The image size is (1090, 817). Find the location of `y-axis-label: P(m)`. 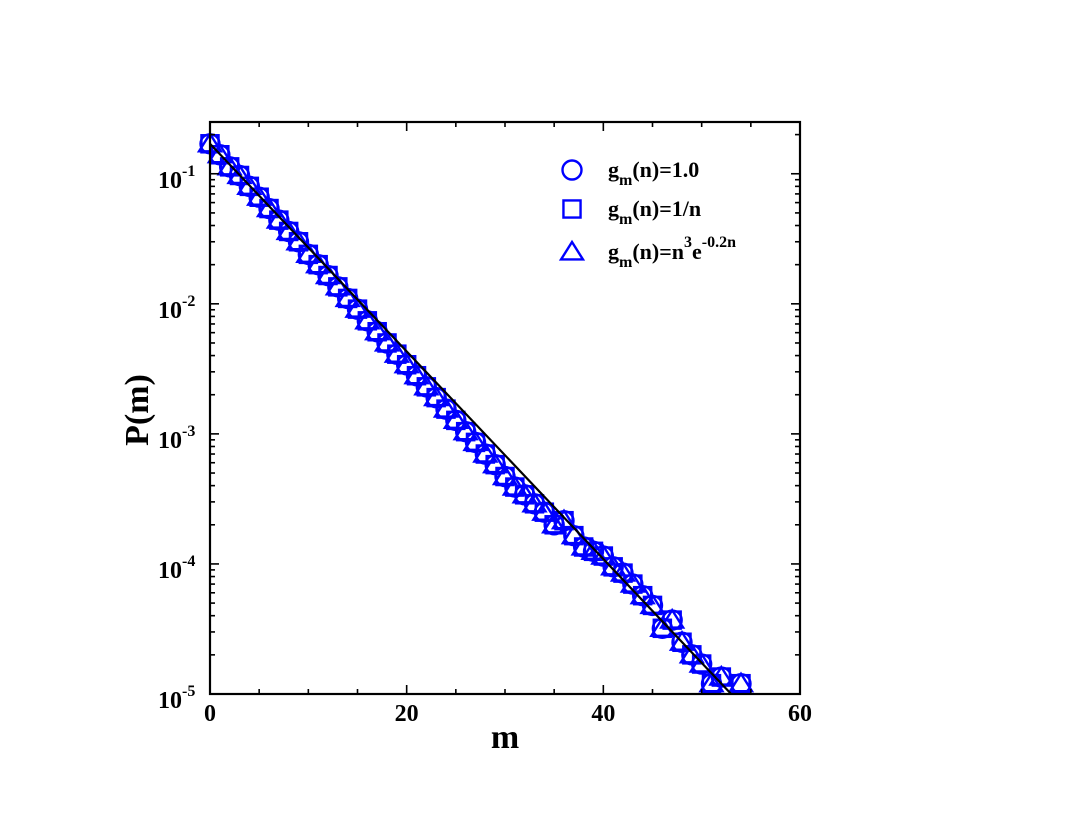

y-axis-label: P(m) is located at coordinates (137, 410).